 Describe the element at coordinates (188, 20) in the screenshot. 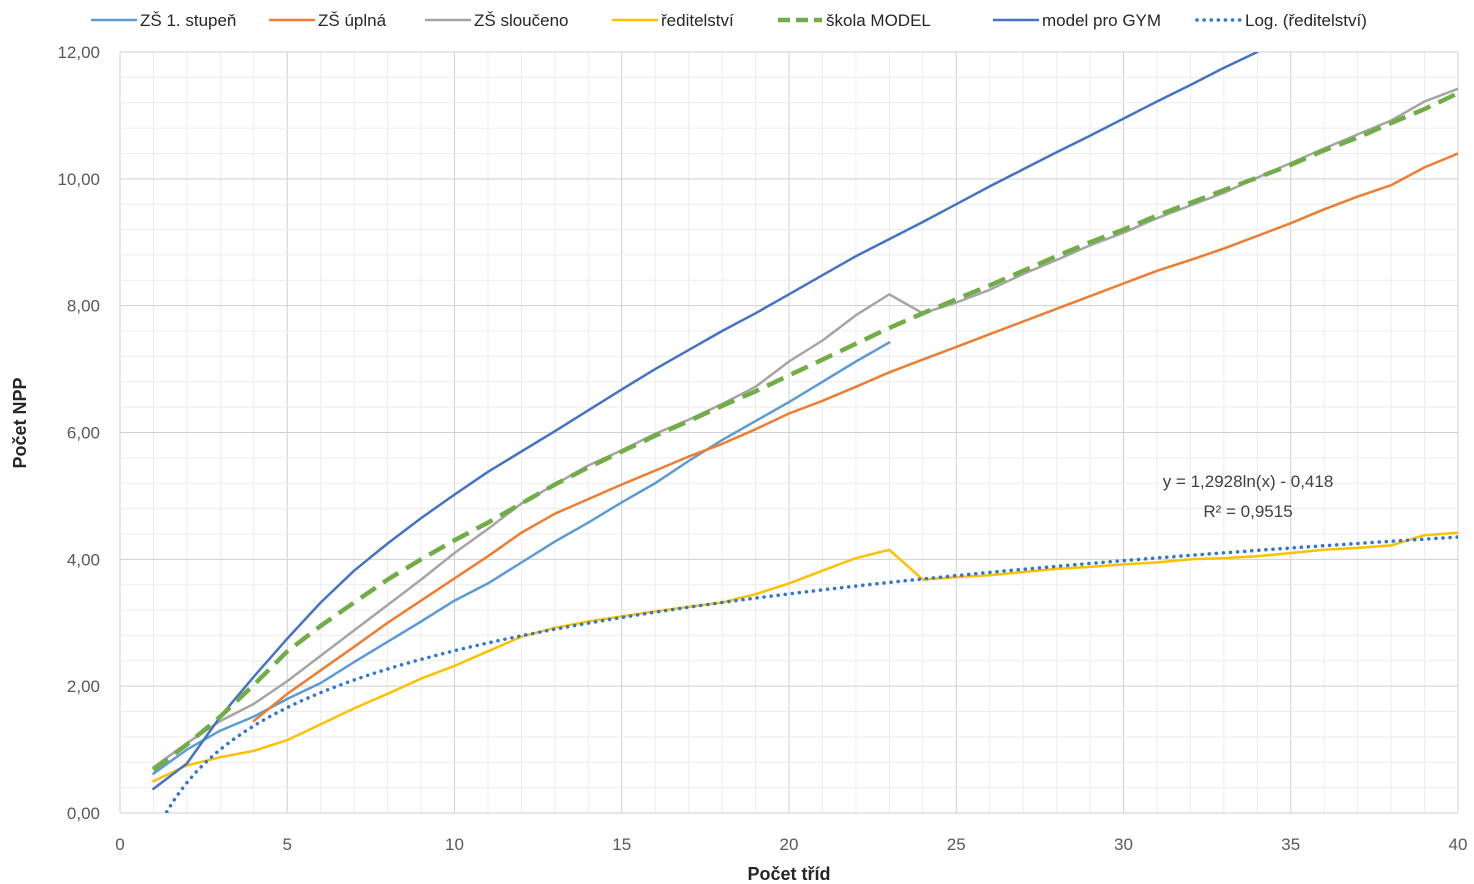

I see `legend-label: ZŠ 1. stupeň` at that location.